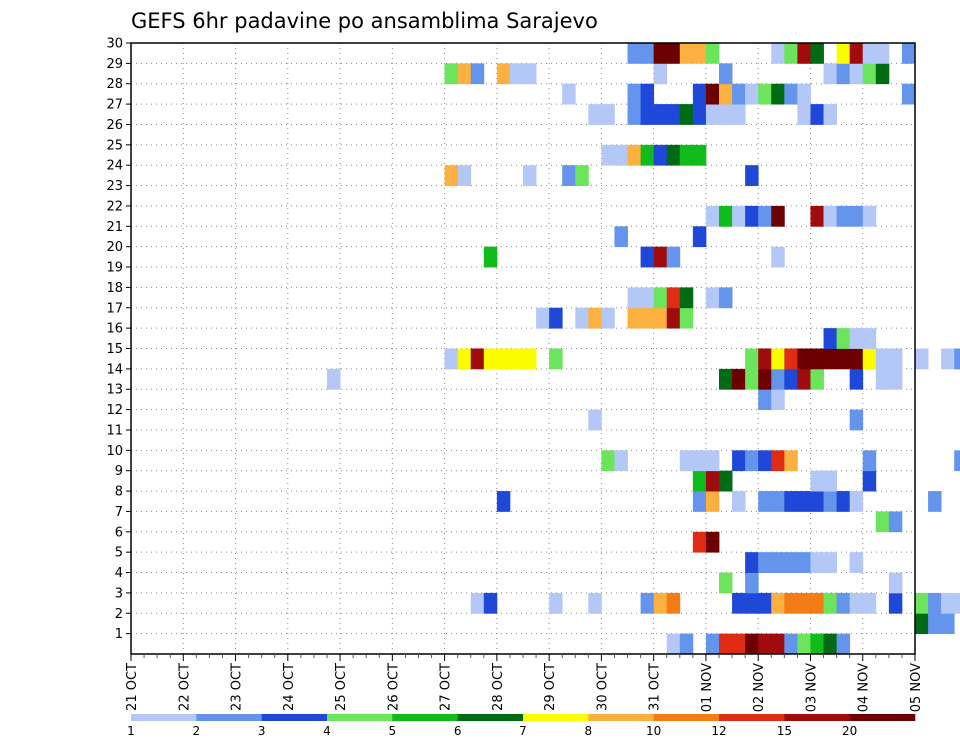 This screenshot has width=960, height=742. I want to click on x-tick-label: 01 NOV, so click(707, 687).